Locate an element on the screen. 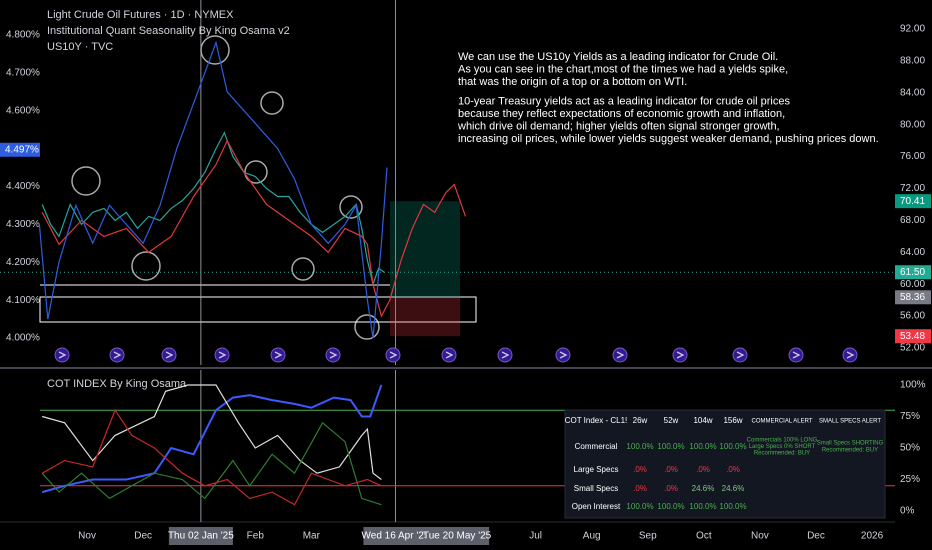  table-header: 156w is located at coordinates (732, 420).